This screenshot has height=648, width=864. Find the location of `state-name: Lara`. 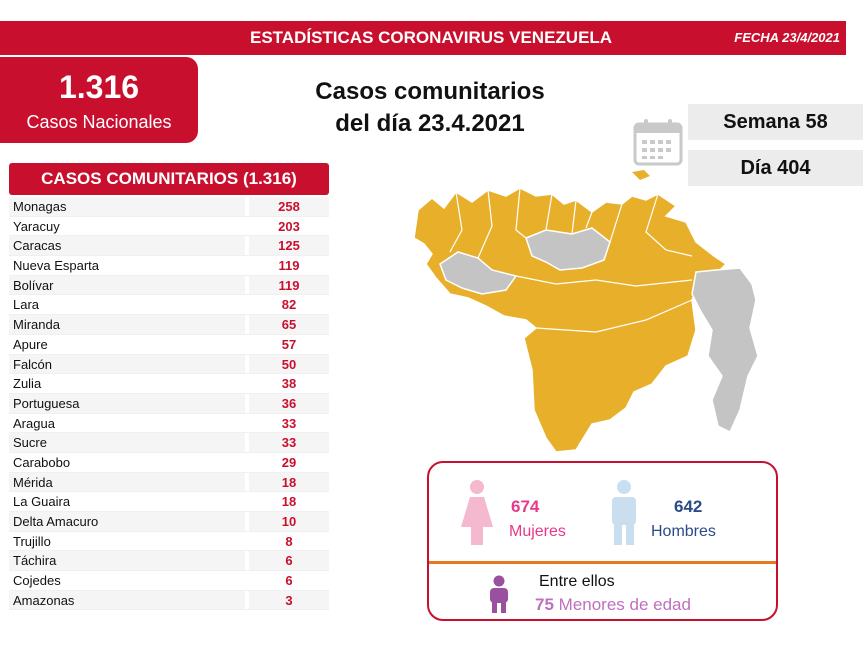

state-name: Lara is located at coordinates (26, 305).